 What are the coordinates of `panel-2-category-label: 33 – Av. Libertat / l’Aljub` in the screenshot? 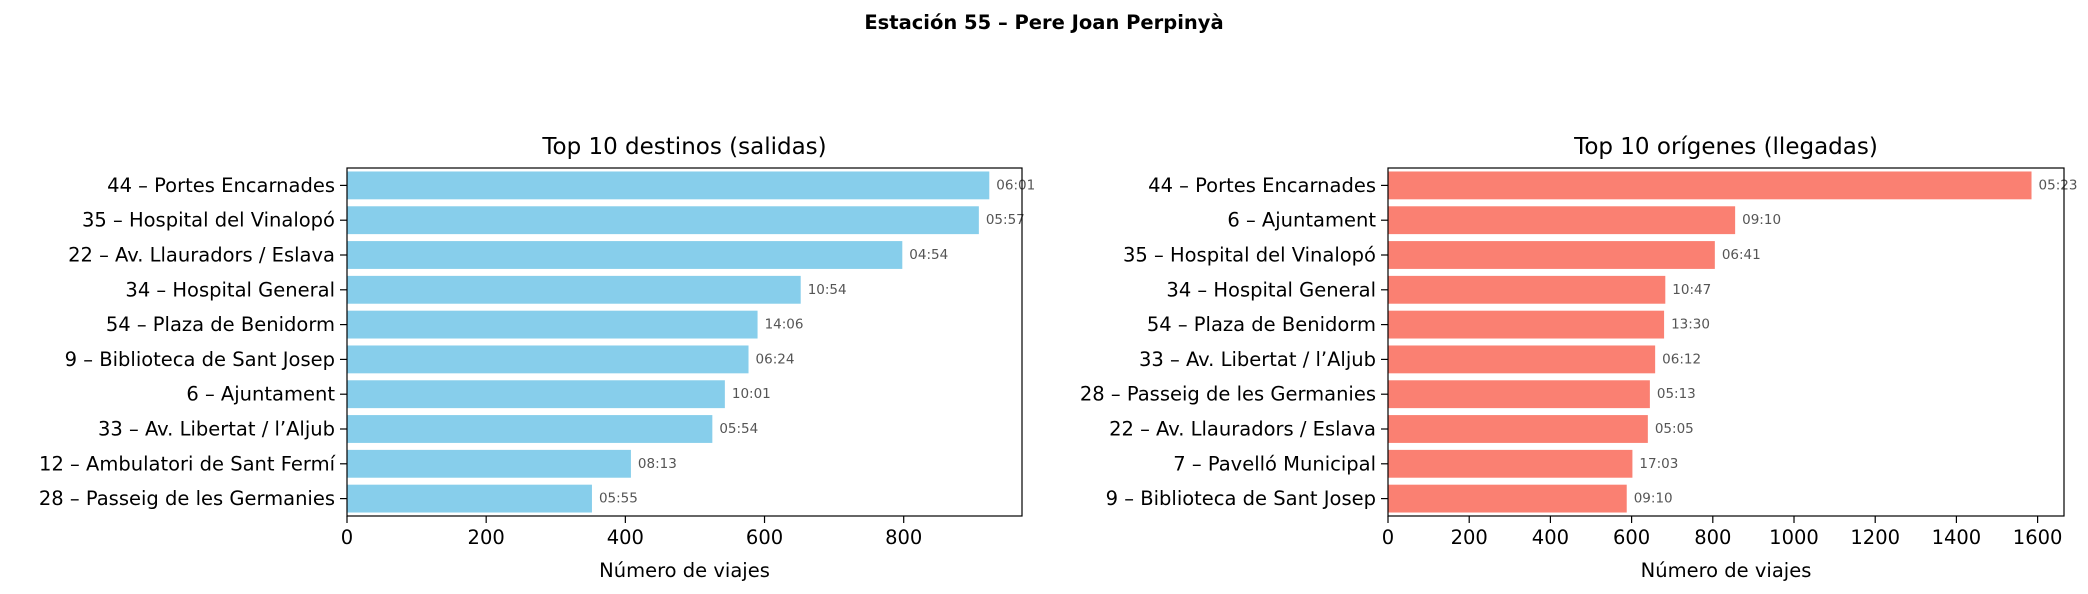 It's located at (1257, 359).